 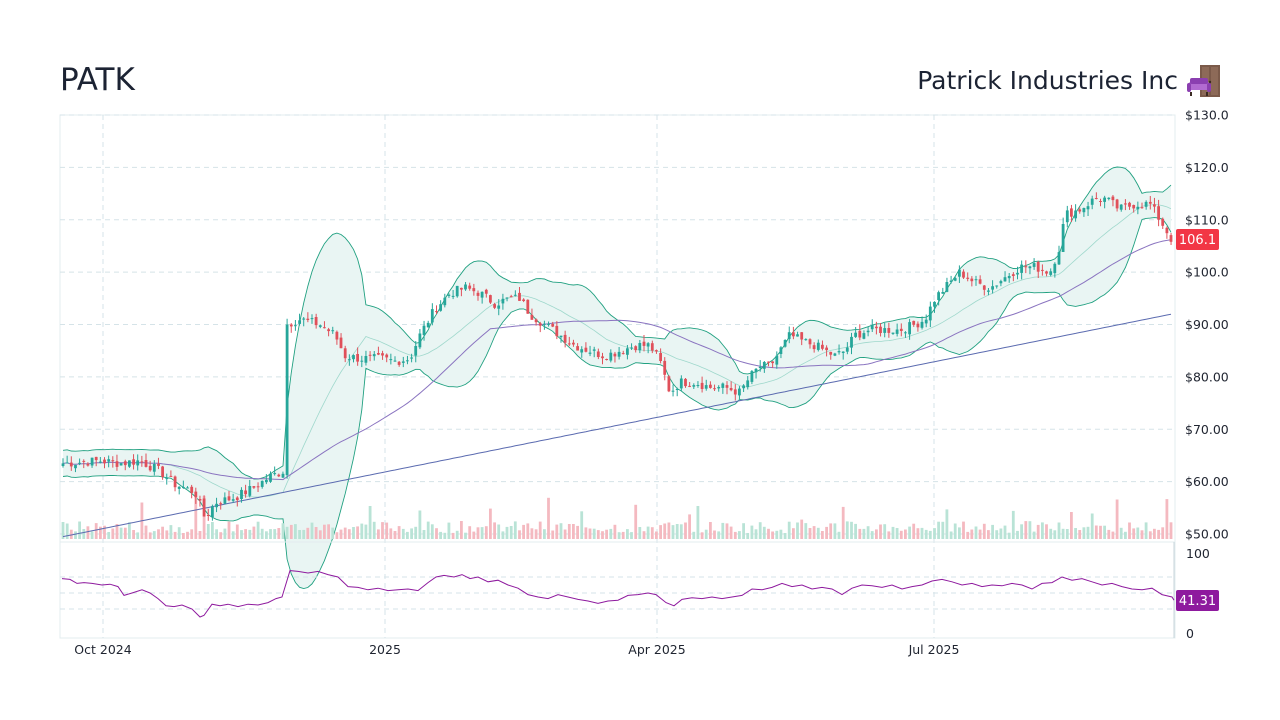 I want to click on y-tick-label: $70.00, so click(x=1207, y=429).